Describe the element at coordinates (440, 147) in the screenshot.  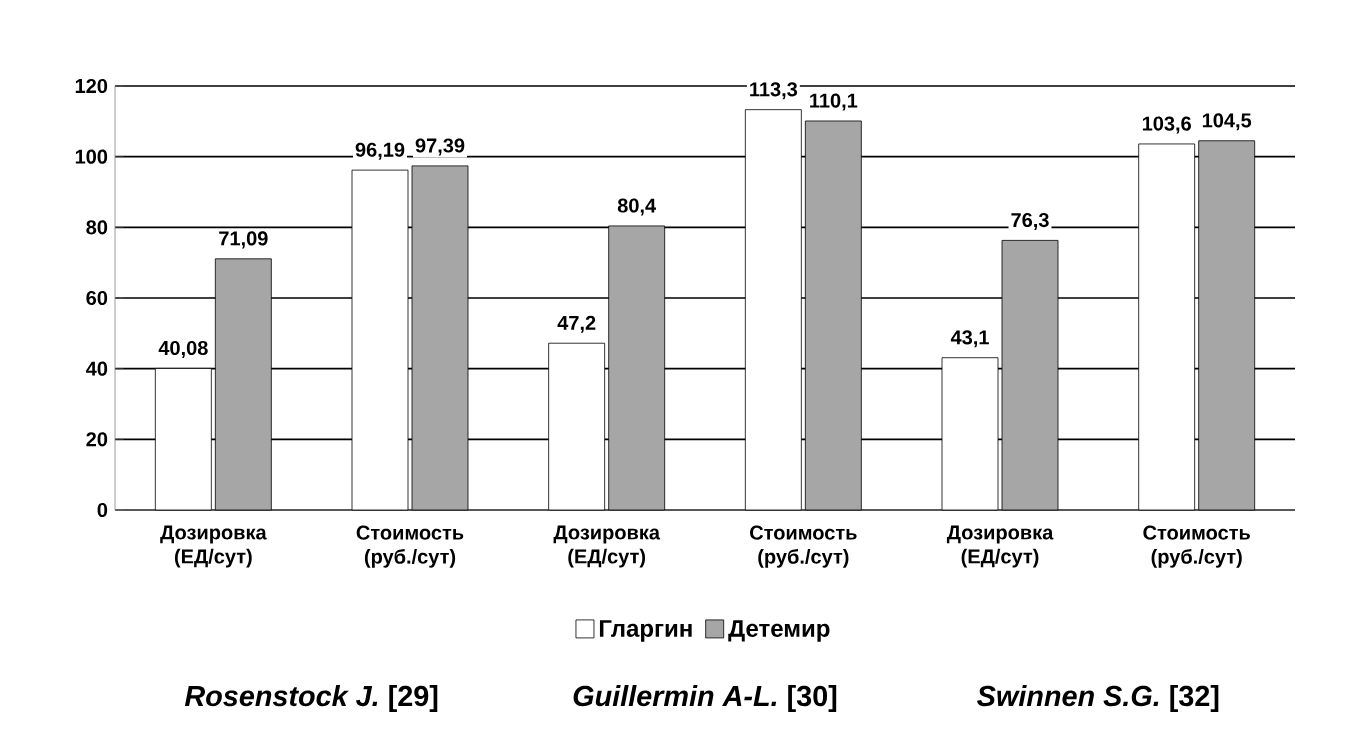
I see `data-label: 97,39` at that location.